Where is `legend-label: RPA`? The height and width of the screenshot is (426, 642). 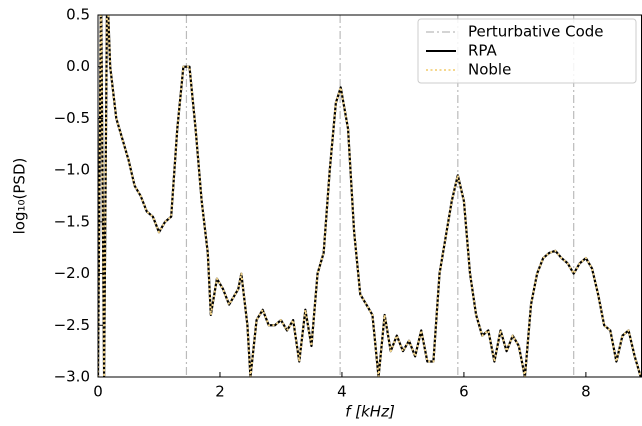 legend-label: RPA is located at coordinates (483, 51).